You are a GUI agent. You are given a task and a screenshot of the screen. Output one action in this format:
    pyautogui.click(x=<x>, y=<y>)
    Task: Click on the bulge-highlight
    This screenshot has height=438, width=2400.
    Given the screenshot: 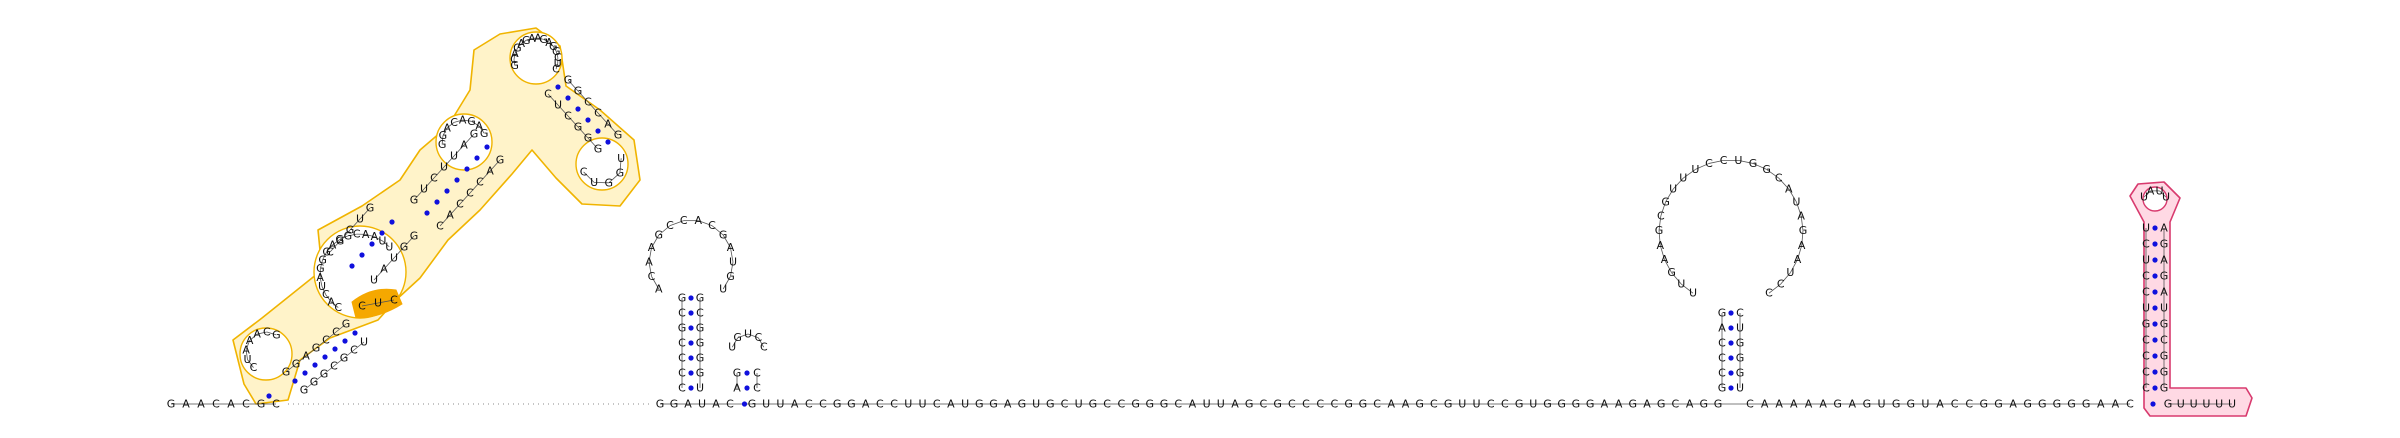 What is the action you would take?
    pyautogui.click(x=377, y=303)
    